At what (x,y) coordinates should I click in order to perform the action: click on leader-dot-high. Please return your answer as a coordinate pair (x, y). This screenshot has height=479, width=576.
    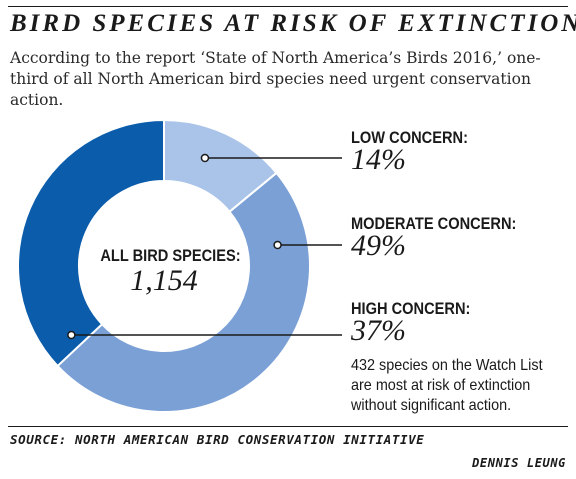
    Looking at the image, I should click on (71, 335).